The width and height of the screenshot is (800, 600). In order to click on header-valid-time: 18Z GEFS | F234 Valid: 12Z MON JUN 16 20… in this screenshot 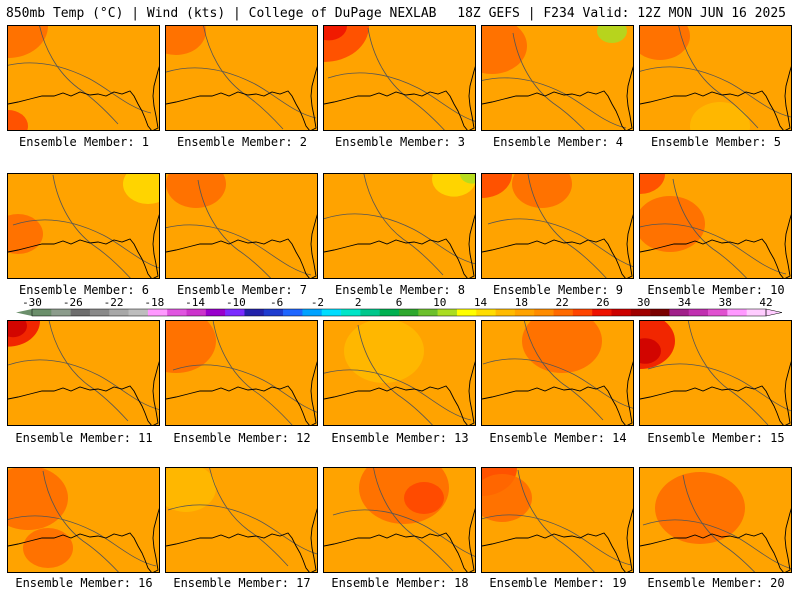, I will do `click(621, 13)`.